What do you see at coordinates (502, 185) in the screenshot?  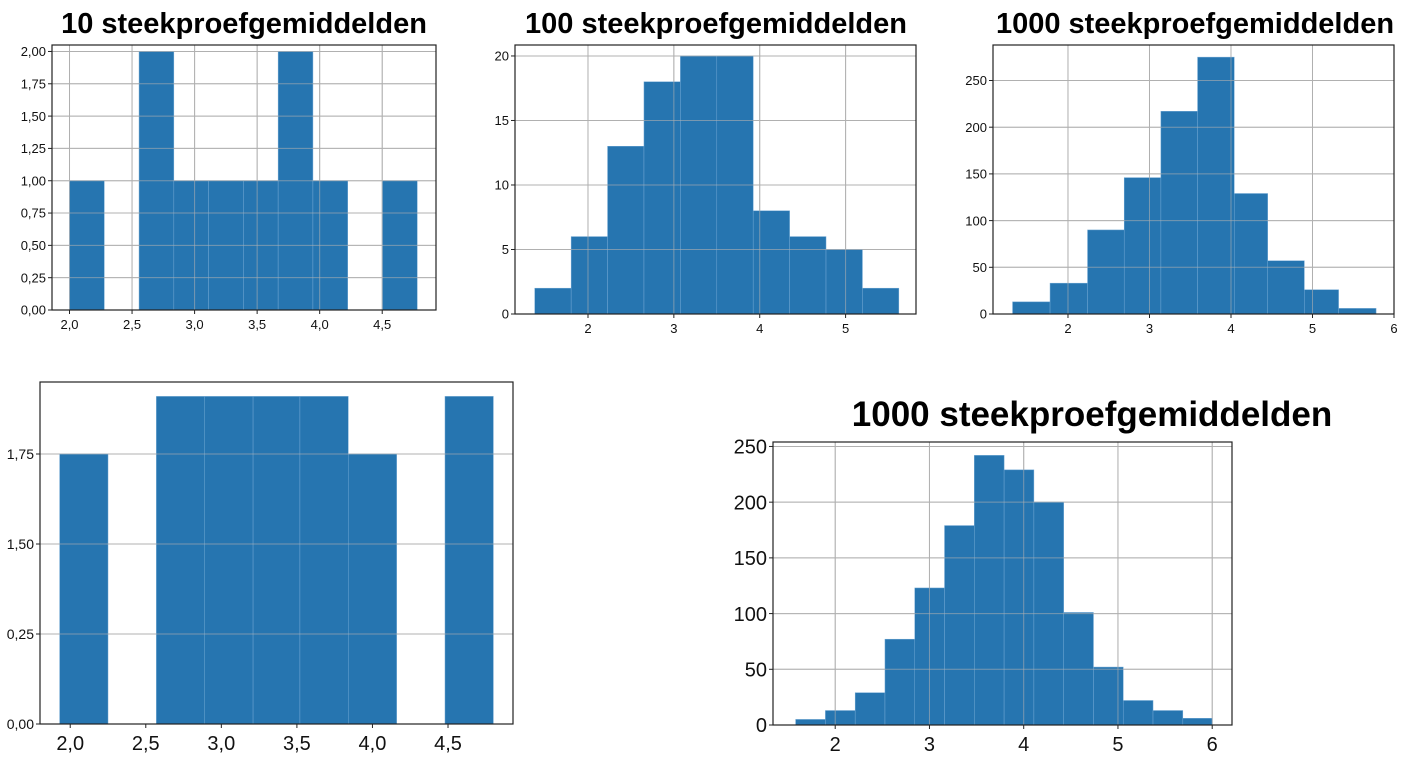 I see `y-tick-label: 10` at bounding box center [502, 185].